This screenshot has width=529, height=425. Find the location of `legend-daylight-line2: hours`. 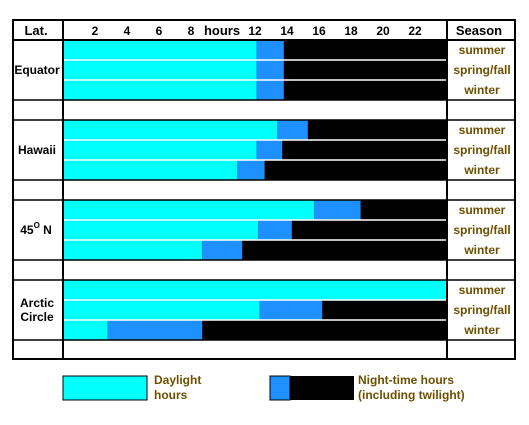

legend-daylight-line2: hours is located at coordinates (171, 395).